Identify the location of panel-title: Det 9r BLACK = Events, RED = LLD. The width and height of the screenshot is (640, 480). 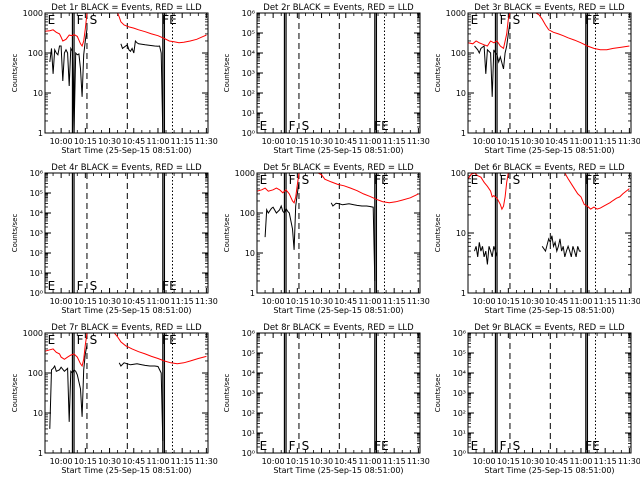
(549, 328).